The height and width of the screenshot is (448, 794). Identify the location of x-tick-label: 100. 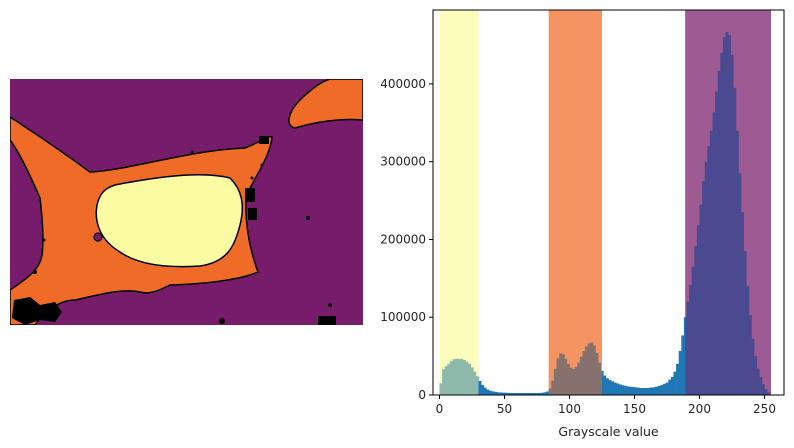
(569, 409).